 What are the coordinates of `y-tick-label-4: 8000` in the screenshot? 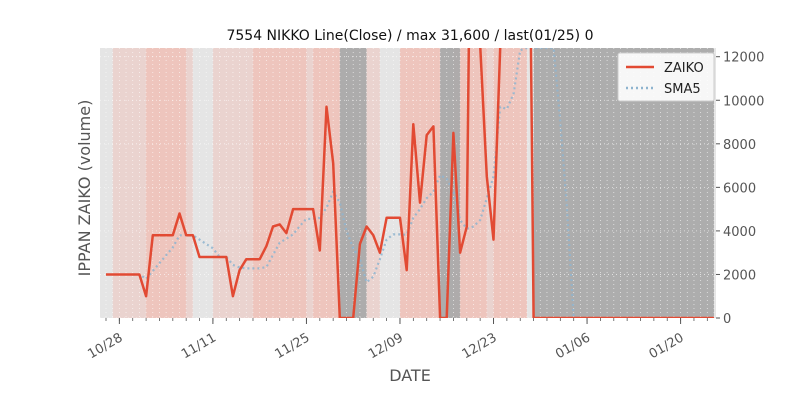 It's located at (739, 145).